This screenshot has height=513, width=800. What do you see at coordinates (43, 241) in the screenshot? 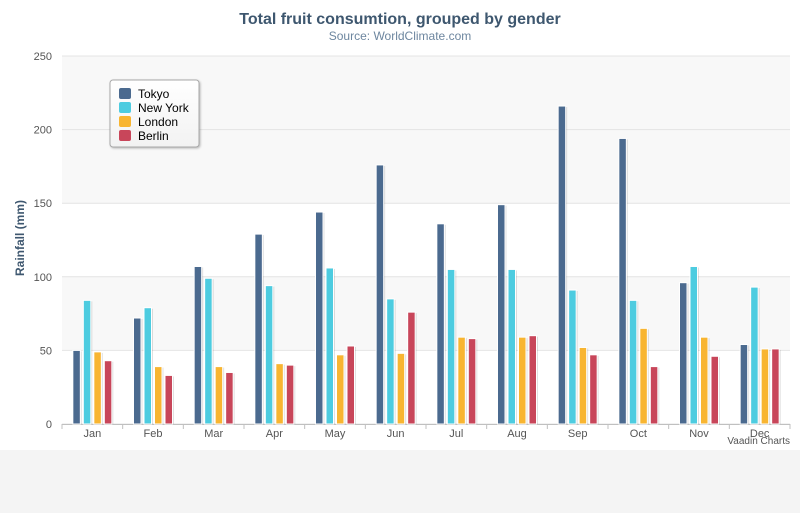
I see `y-axis: 0 50 100 150 200 250` at bounding box center [43, 241].